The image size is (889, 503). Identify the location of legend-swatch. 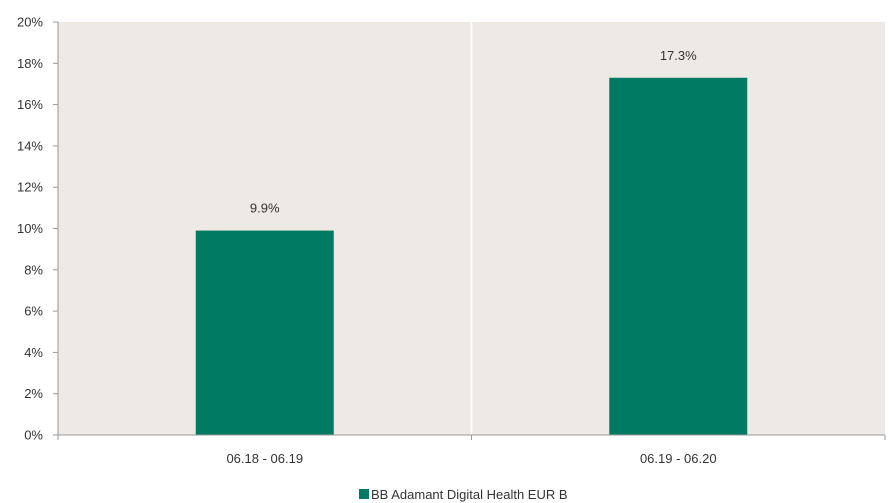
(364, 494).